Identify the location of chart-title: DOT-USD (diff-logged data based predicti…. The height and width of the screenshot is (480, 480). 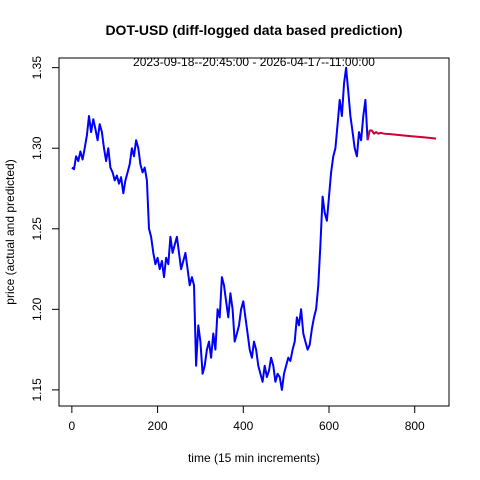
(253, 30).